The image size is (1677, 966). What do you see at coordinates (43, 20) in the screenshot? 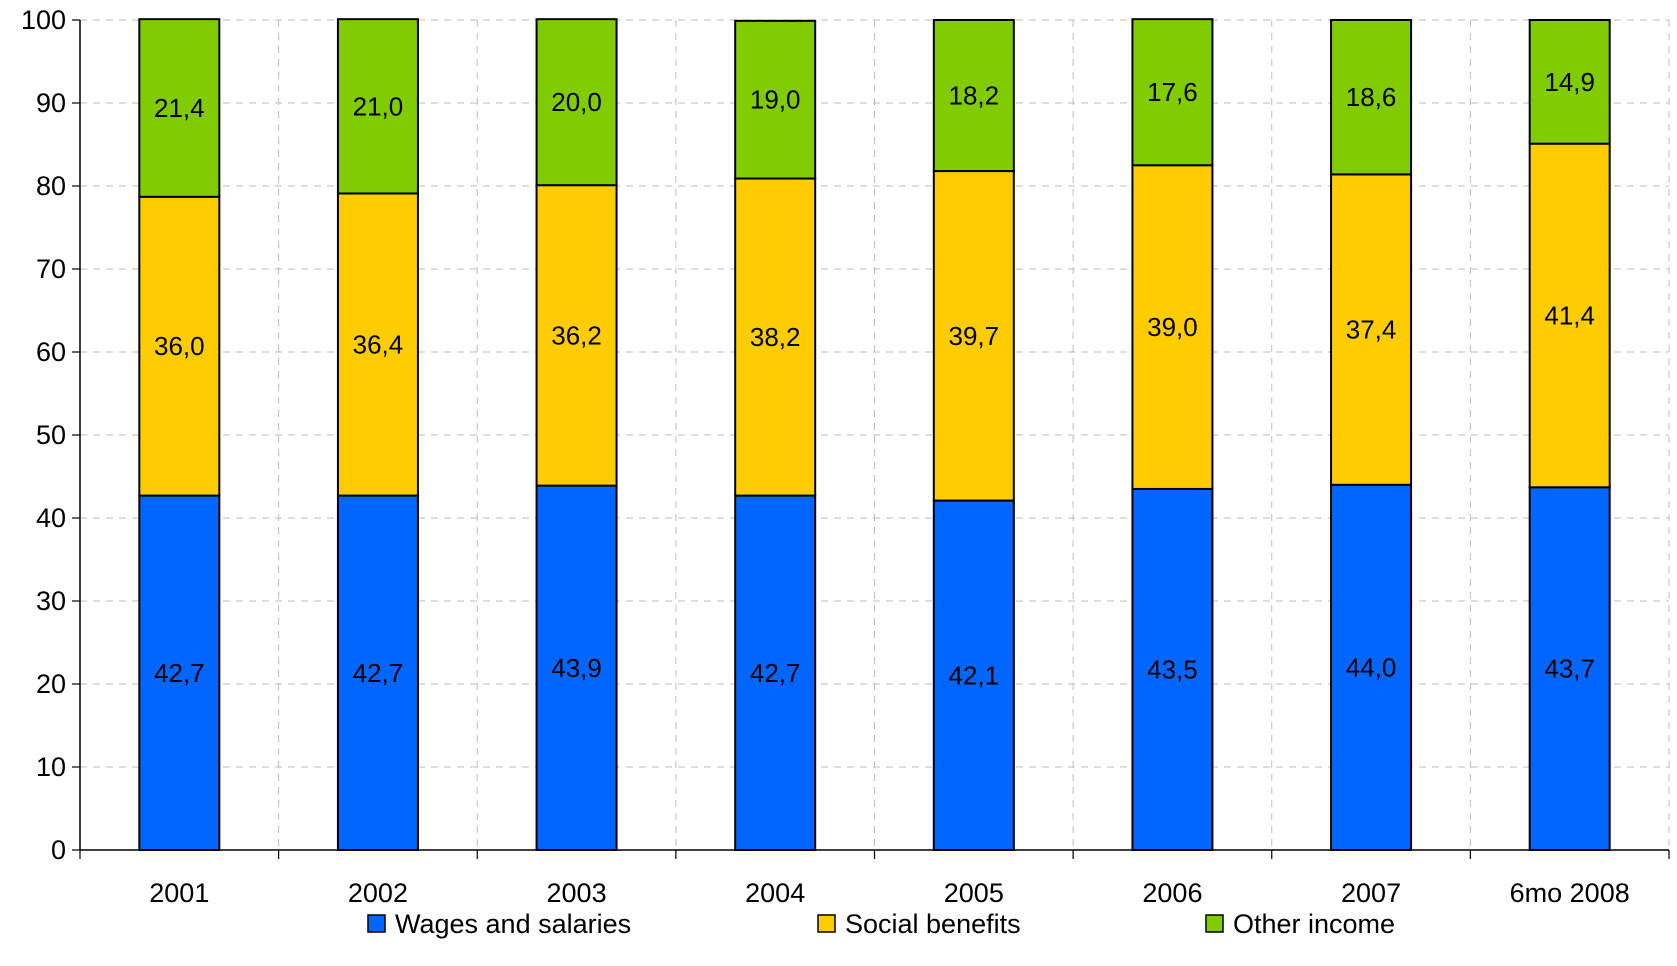
I see `y-tick-label: 100` at bounding box center [43, 20].